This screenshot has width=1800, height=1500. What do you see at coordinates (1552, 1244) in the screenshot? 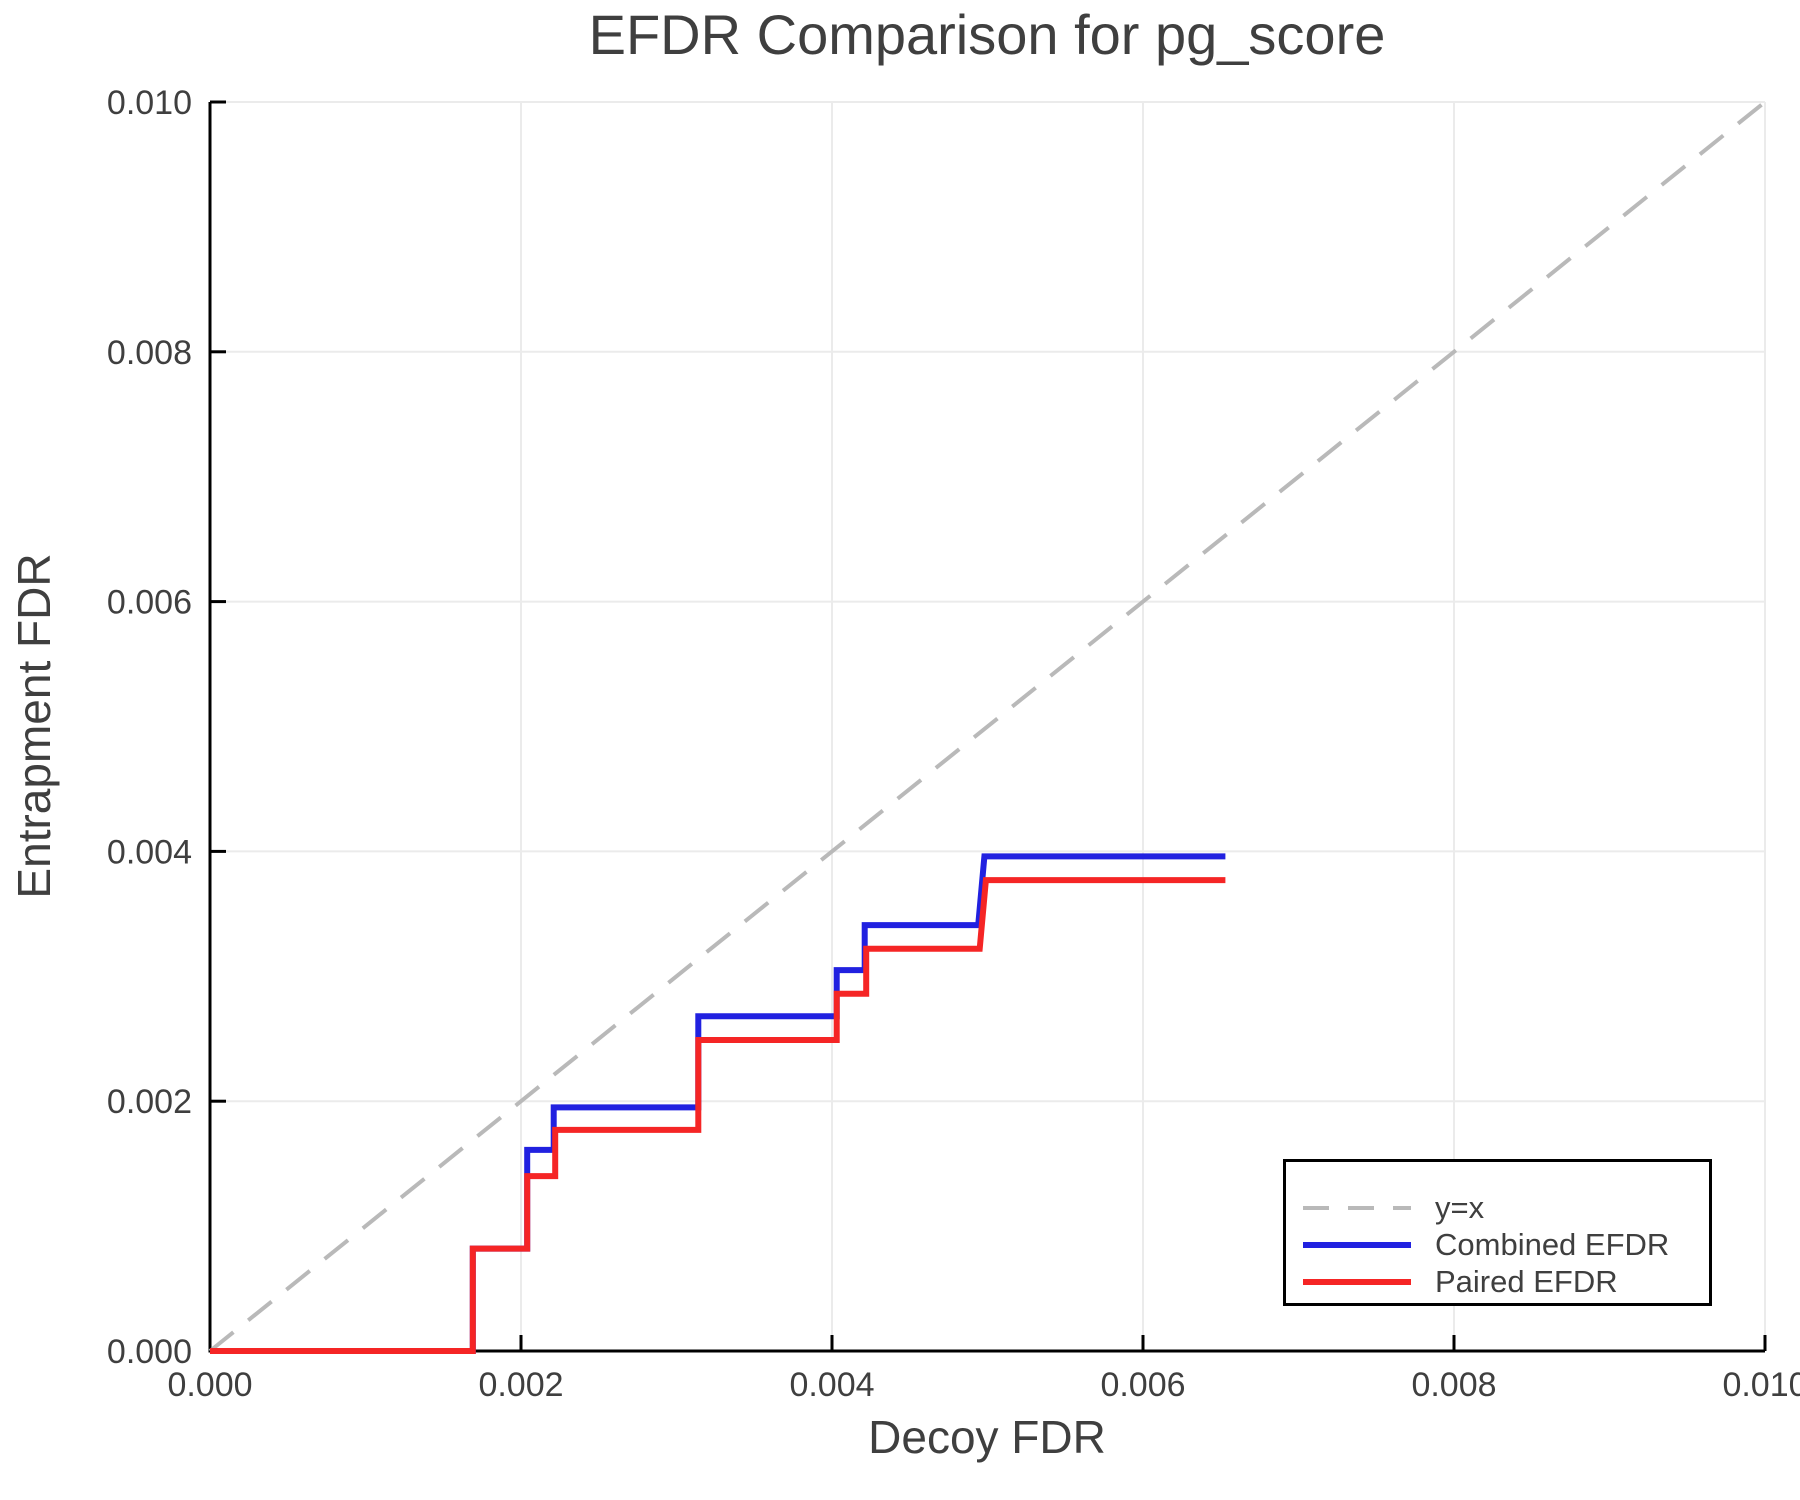
I see `legend-label-combined-efdr: Combined EFDR` at bounding box center [1552, 1244].